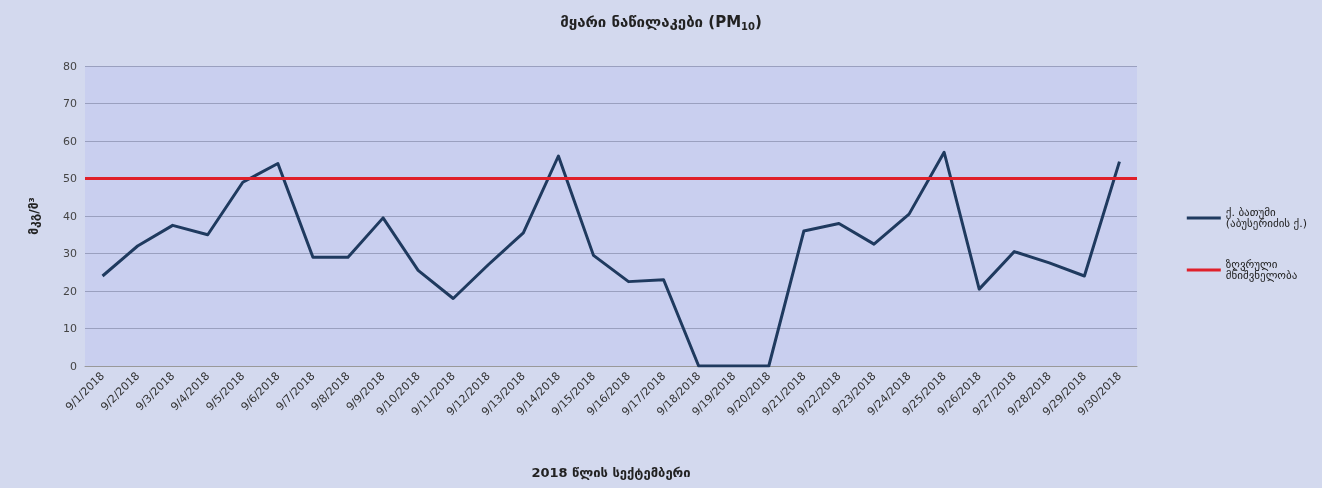  Describe the element at coordinates (70, 141) in the screenshot. I see `y-tick-label: 60` at that location.